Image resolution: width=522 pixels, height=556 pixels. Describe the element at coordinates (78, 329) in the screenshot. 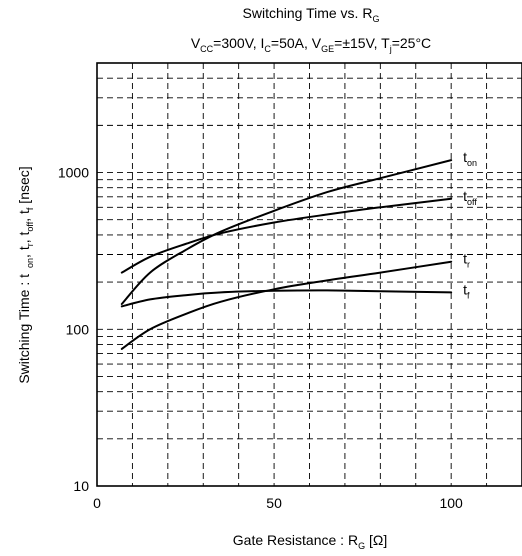

I see `y-tick-label: 100` at that location.